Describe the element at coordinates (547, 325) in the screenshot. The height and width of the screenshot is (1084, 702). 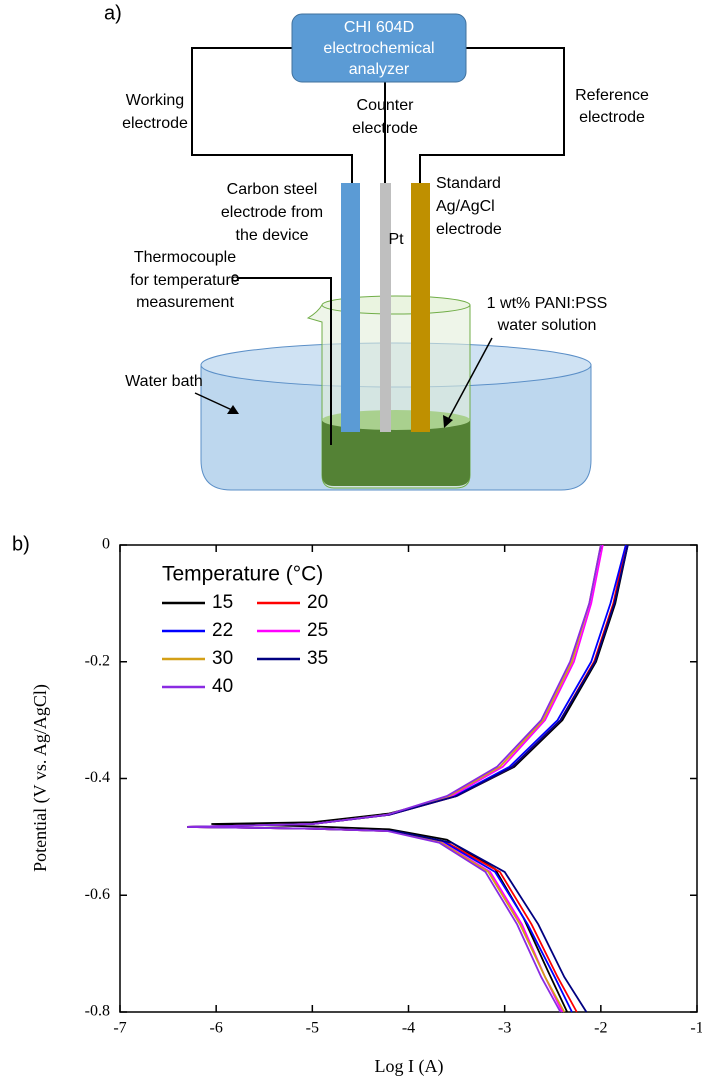
I see `label: water solution` at that location.